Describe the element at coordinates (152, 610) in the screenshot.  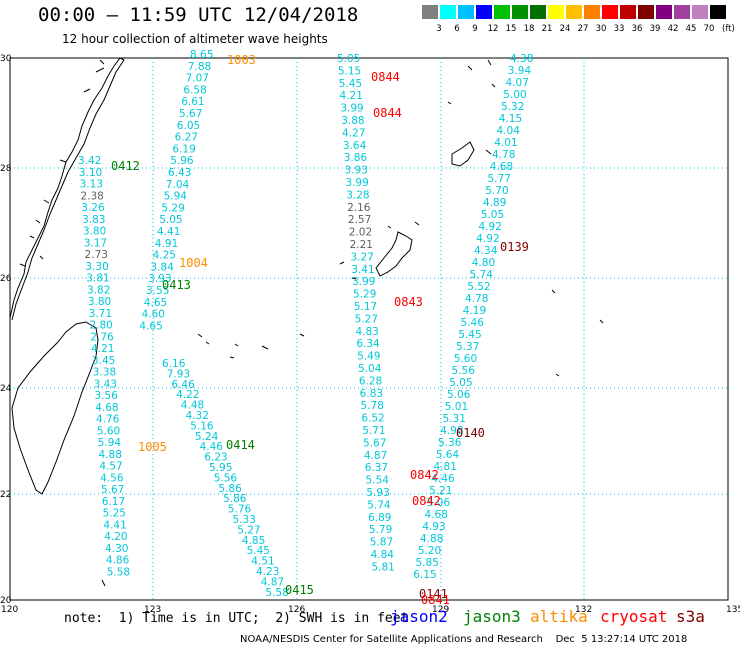
I see `lon-label: 123` at that location.